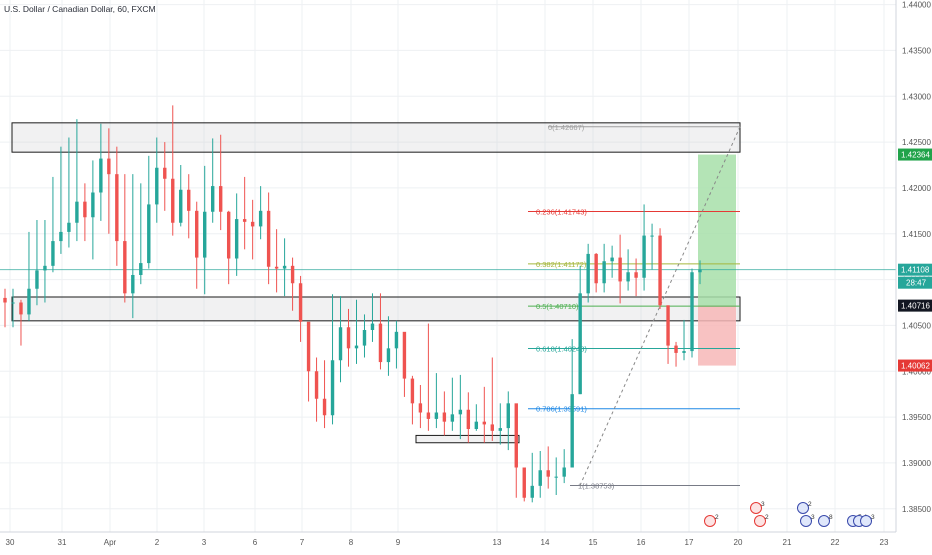  Describe the element at coordinates (810, 504) in the screenshot. I see `event-count-label: 2` at that location.